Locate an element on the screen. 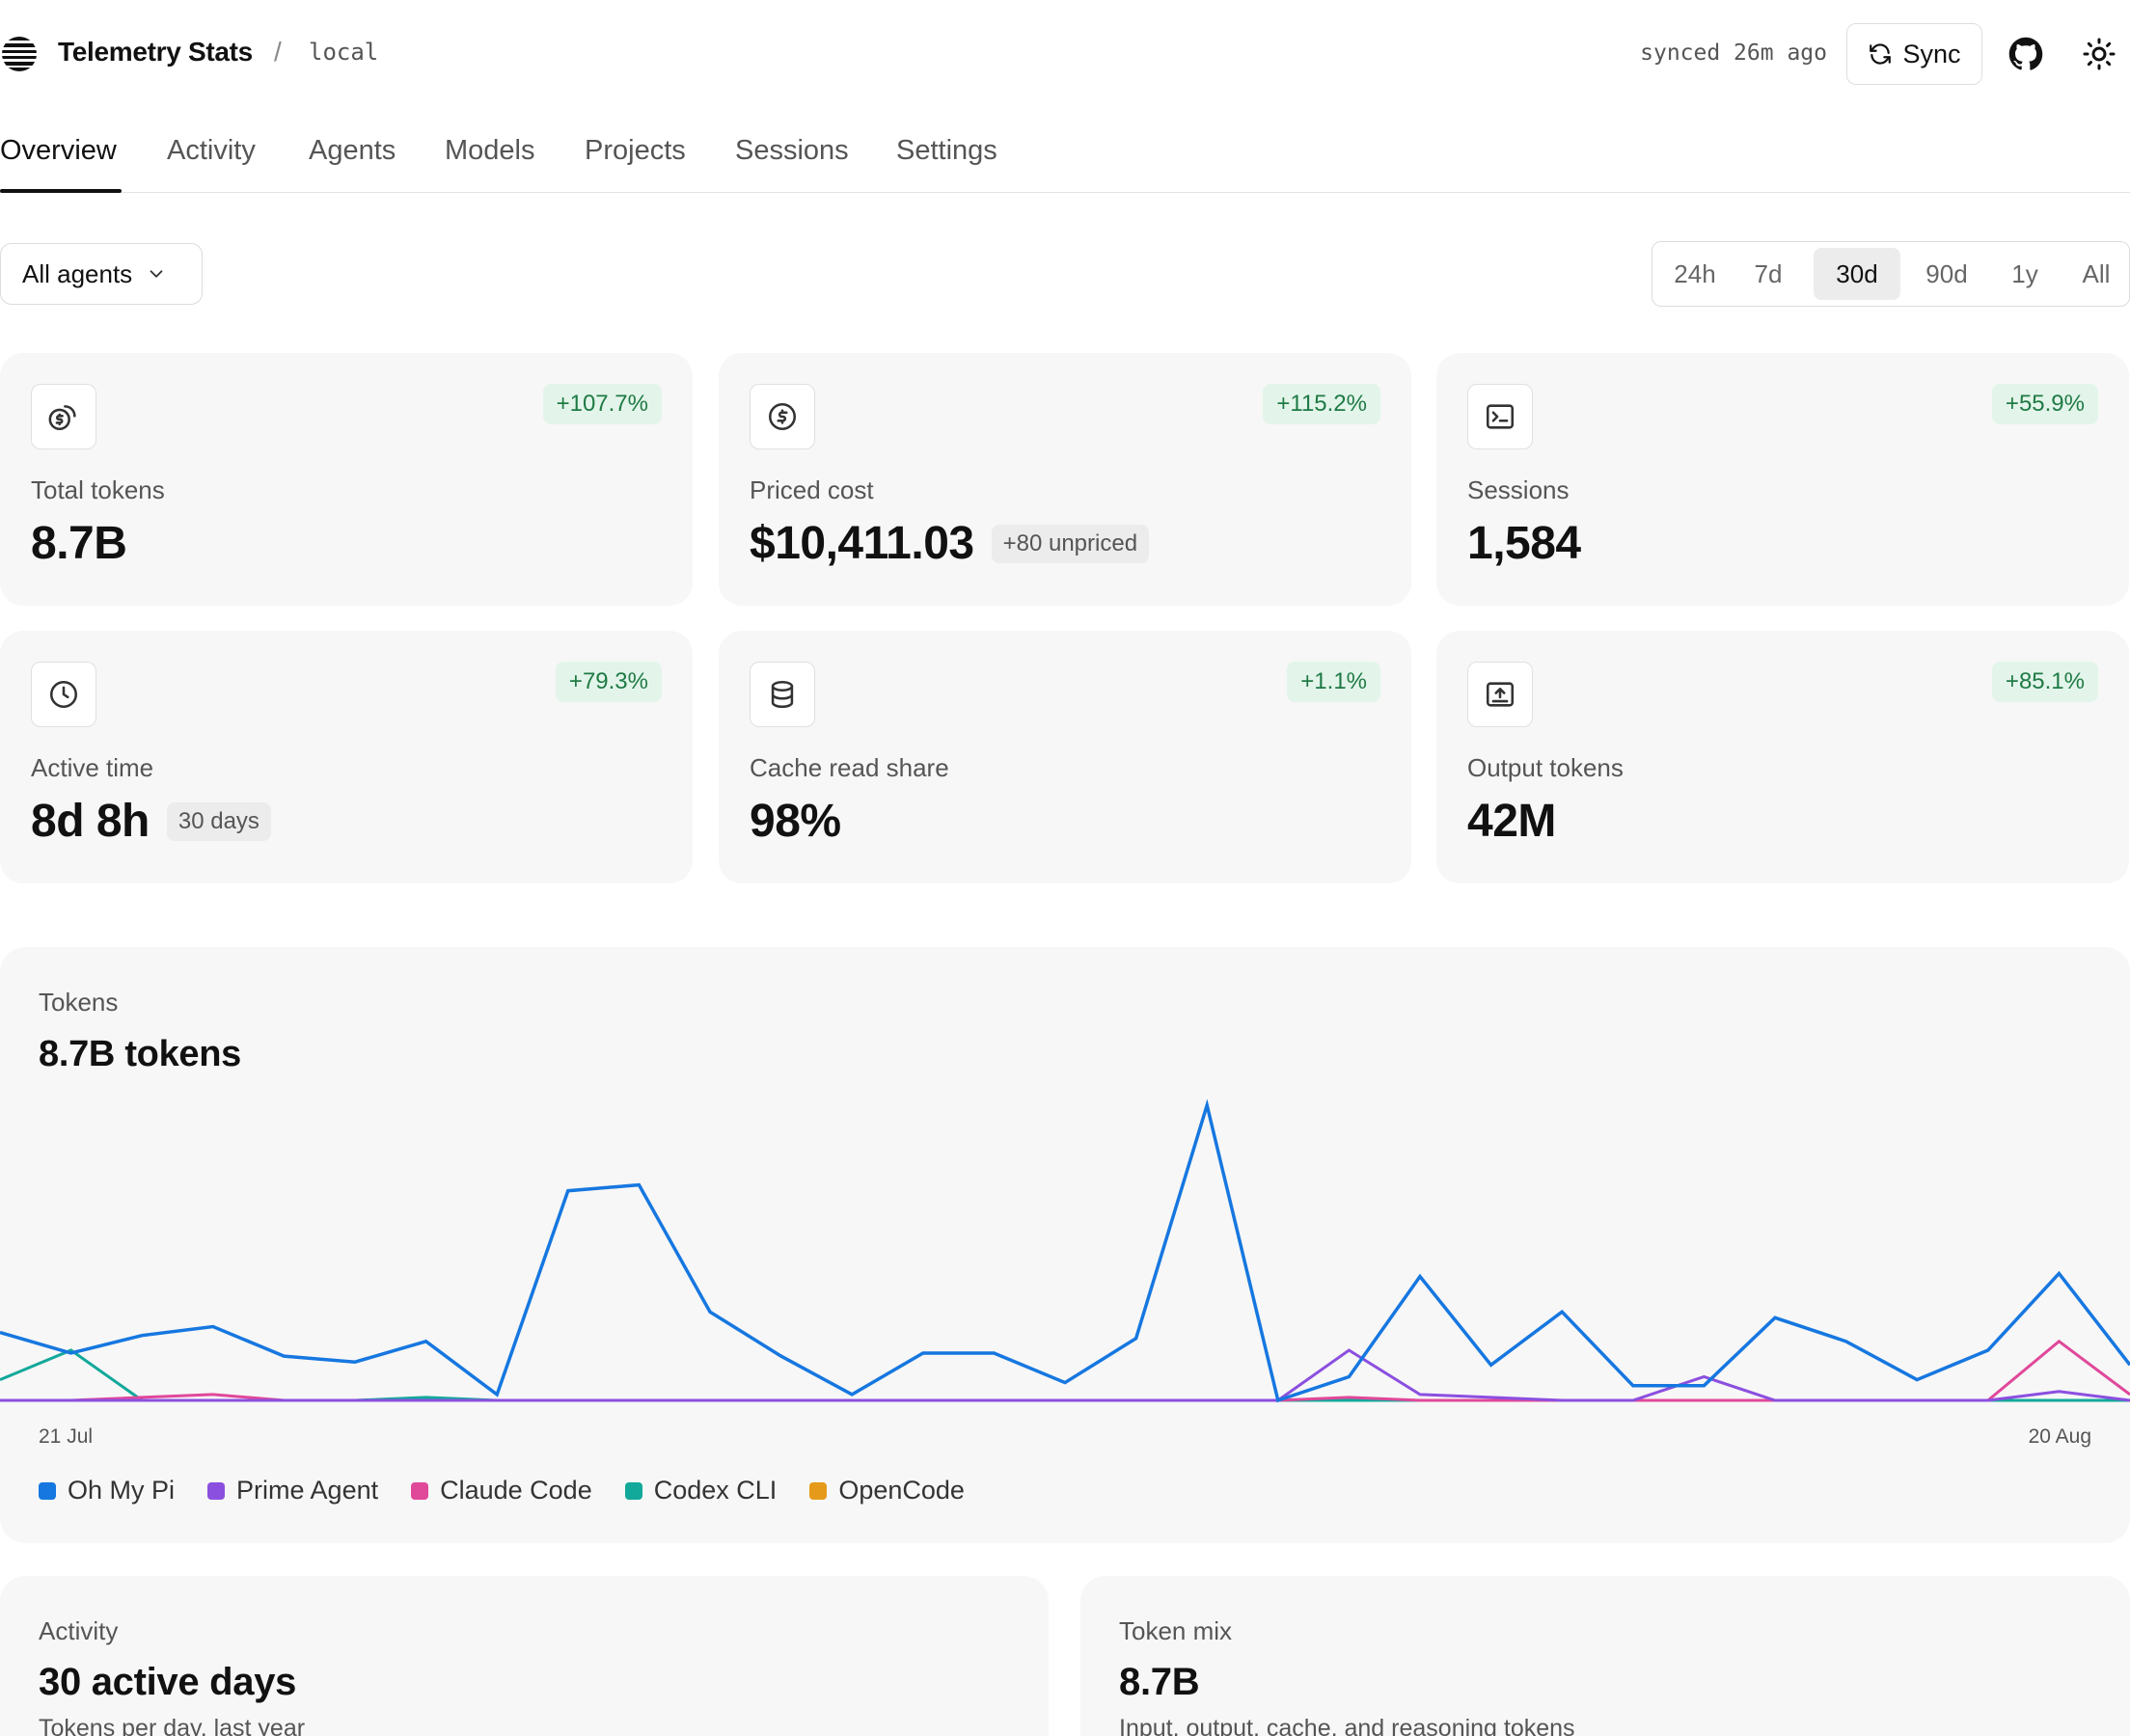 This screenshot has width=2130, height=1736. legend-label: OpenCode is located at coordinates (901, 1491).